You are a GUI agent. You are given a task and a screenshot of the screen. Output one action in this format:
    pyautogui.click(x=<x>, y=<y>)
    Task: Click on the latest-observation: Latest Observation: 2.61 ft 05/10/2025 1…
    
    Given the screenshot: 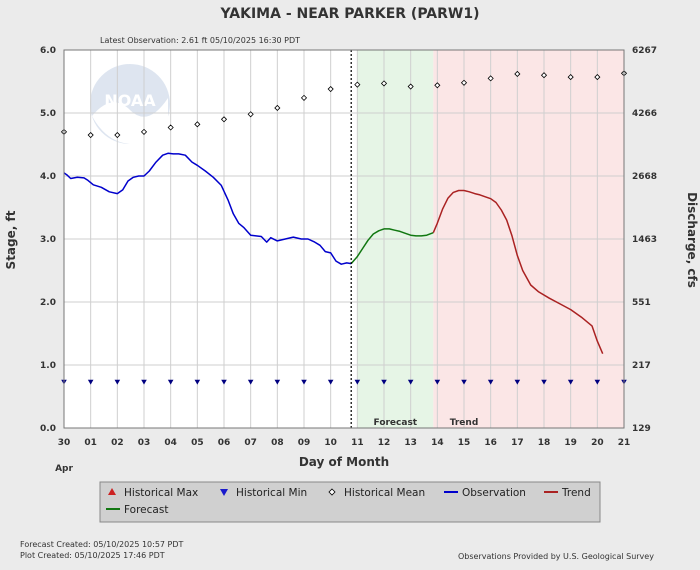 What is the action you would take?
    pyautogui.click(x=200, y=40)
    